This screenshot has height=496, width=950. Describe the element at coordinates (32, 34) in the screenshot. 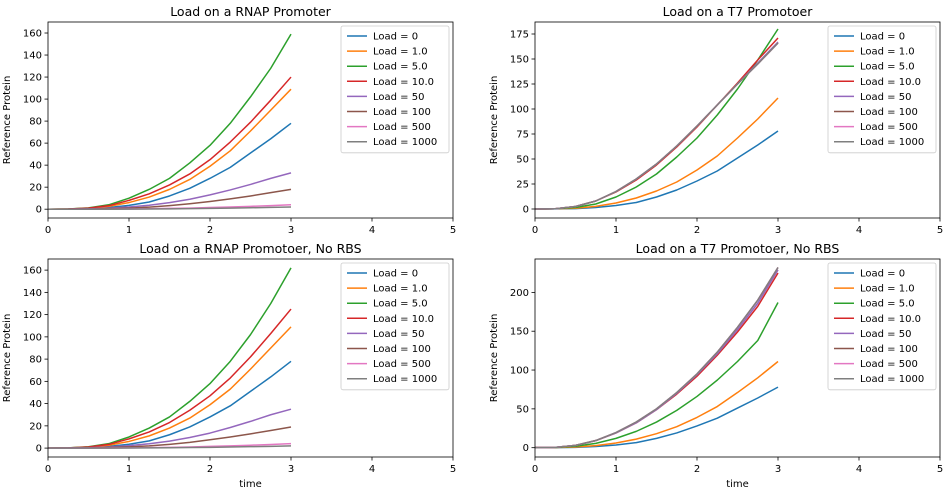

I see `y-tick-label: 160` at that location.